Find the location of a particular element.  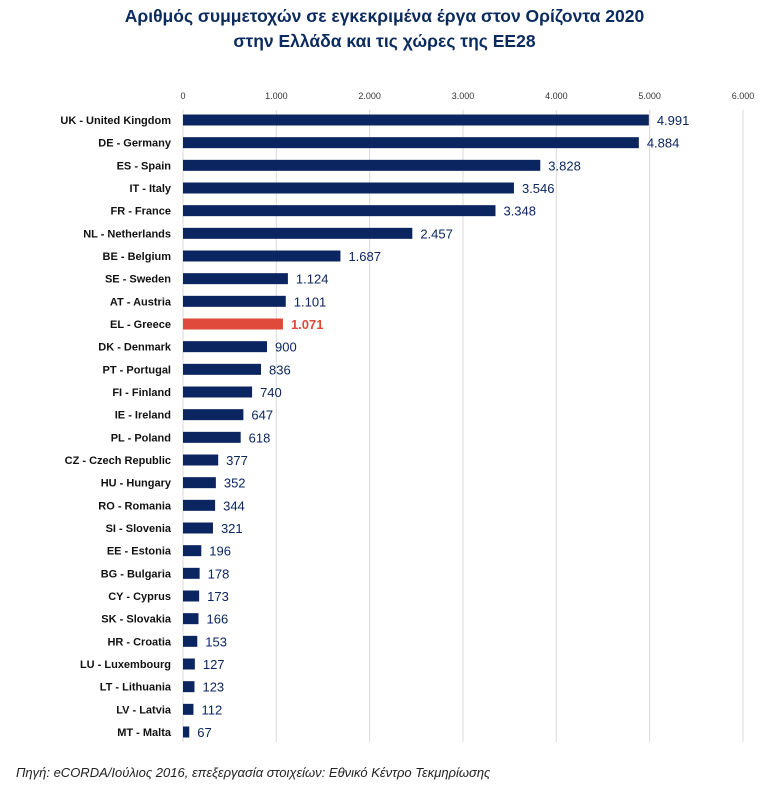

data-label: 127 is located at coordinates (214, 664).